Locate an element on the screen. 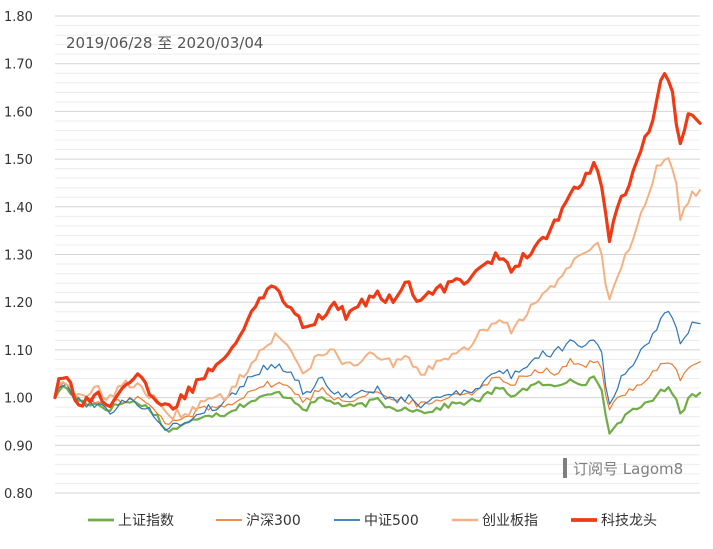  y-tick-label: 1.80 is located at coordinates (18, 17).